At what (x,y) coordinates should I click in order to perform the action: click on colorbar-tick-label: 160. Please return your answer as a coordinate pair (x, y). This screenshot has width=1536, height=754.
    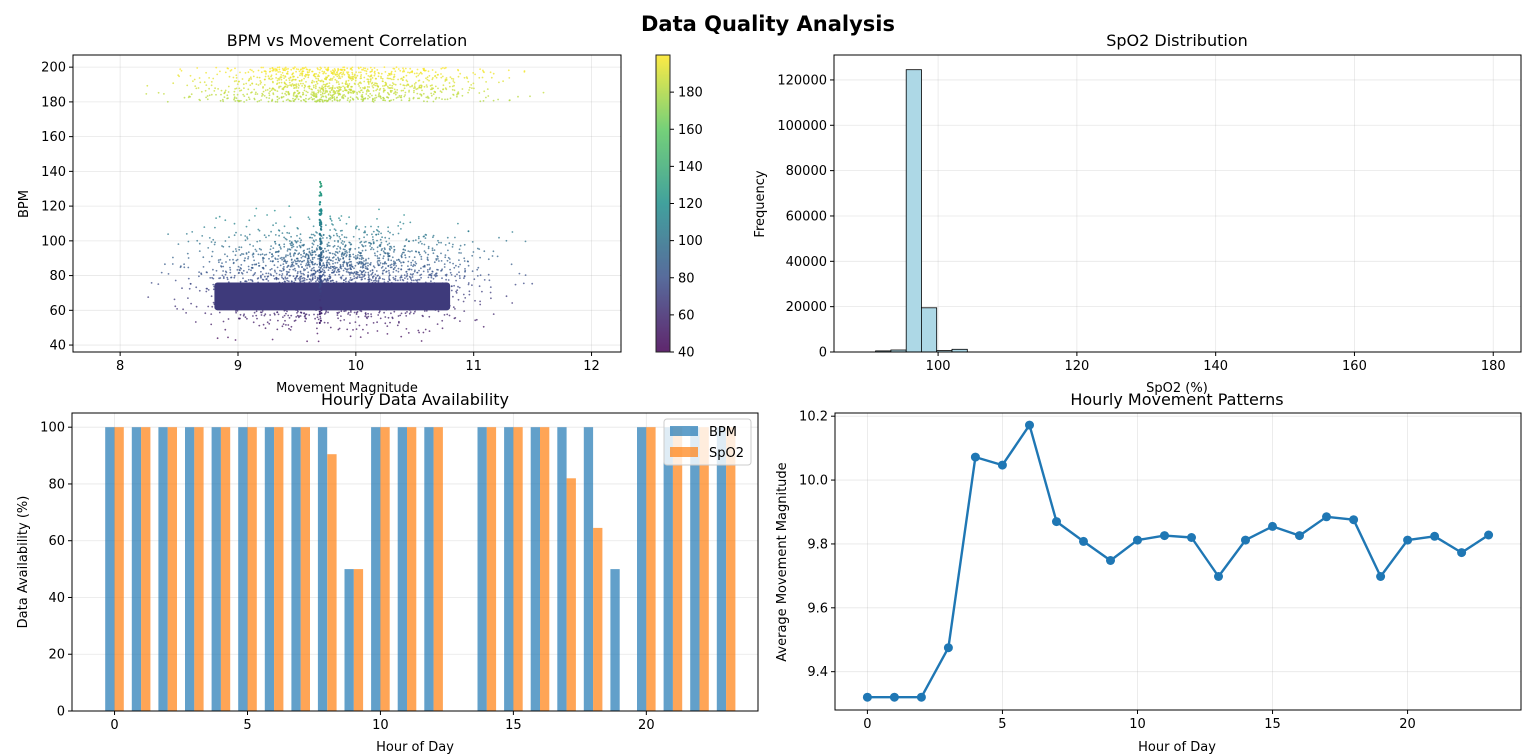
    Looking at the image, I should click on (690, 130).